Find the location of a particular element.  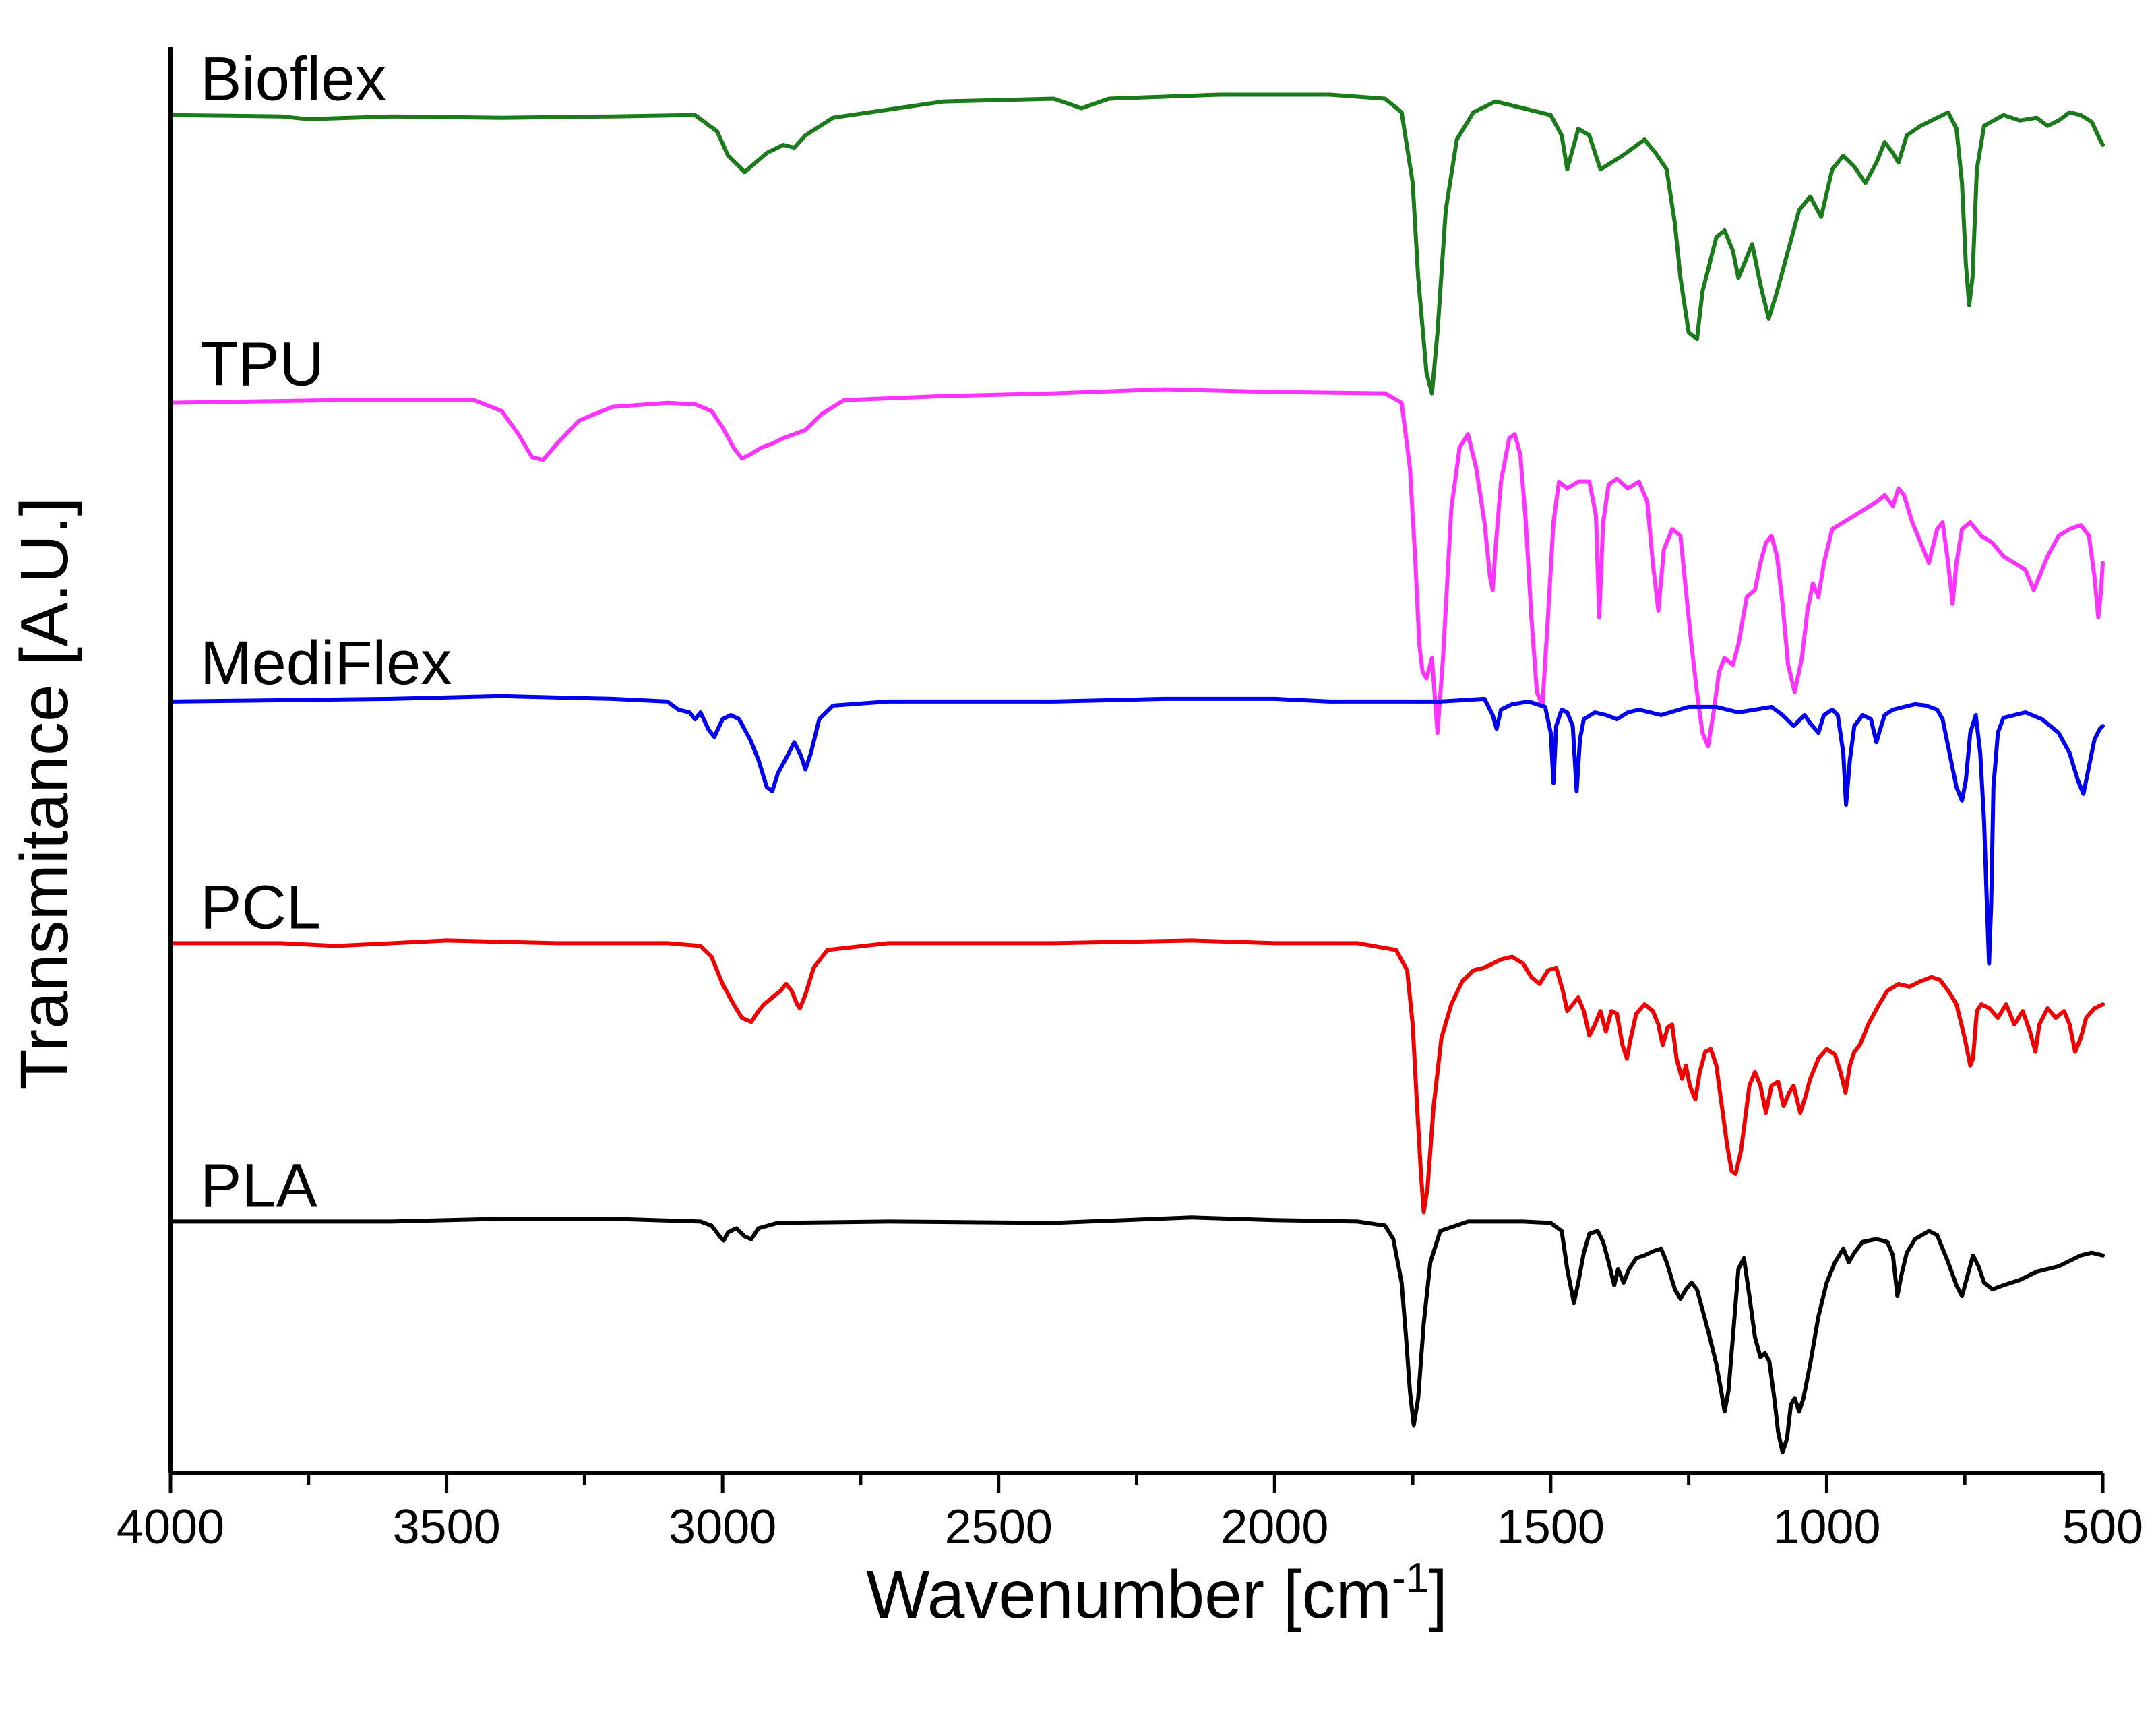

x-axis-ticks: 4000 3500 3000 2500 2000 1500 1000 500 is located at coordinates (1130, 1513).